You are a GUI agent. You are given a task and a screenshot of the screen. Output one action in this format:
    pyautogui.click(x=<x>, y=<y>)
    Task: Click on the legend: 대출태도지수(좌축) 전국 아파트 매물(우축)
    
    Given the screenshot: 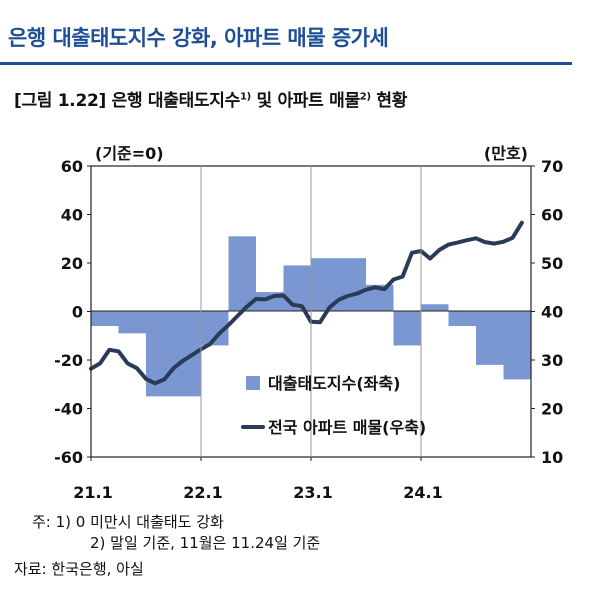 What is the action you would take?
    pyautogui.click(x=333, y=405)
    